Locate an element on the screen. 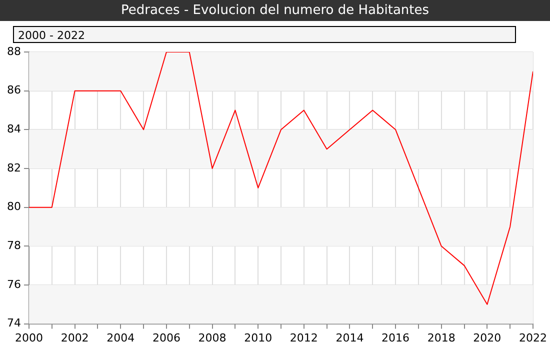 The height and width of the screenshot is (350, 550). chart-title: Pedraces - Evolucion del numero de Habitantes is located at coordinates (275, 10).